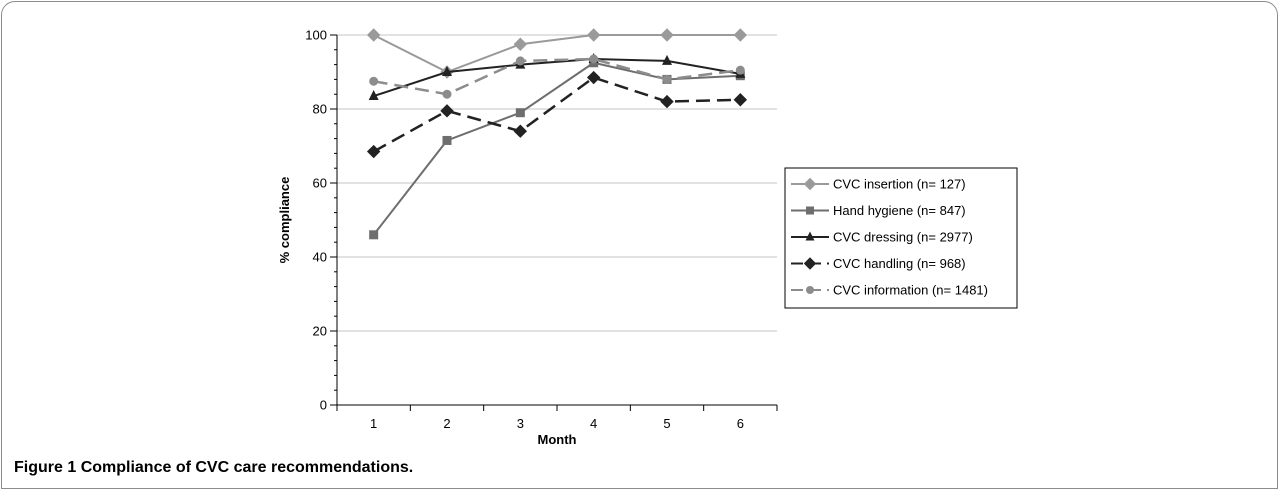 Image resolution: width=1281 pixels, height=491 pixels. What do you see at coordinates (899, 210) in the screenshot?
I see `legend-label: Hand hygiene (n= 847)` at bounding box center [899, 210].